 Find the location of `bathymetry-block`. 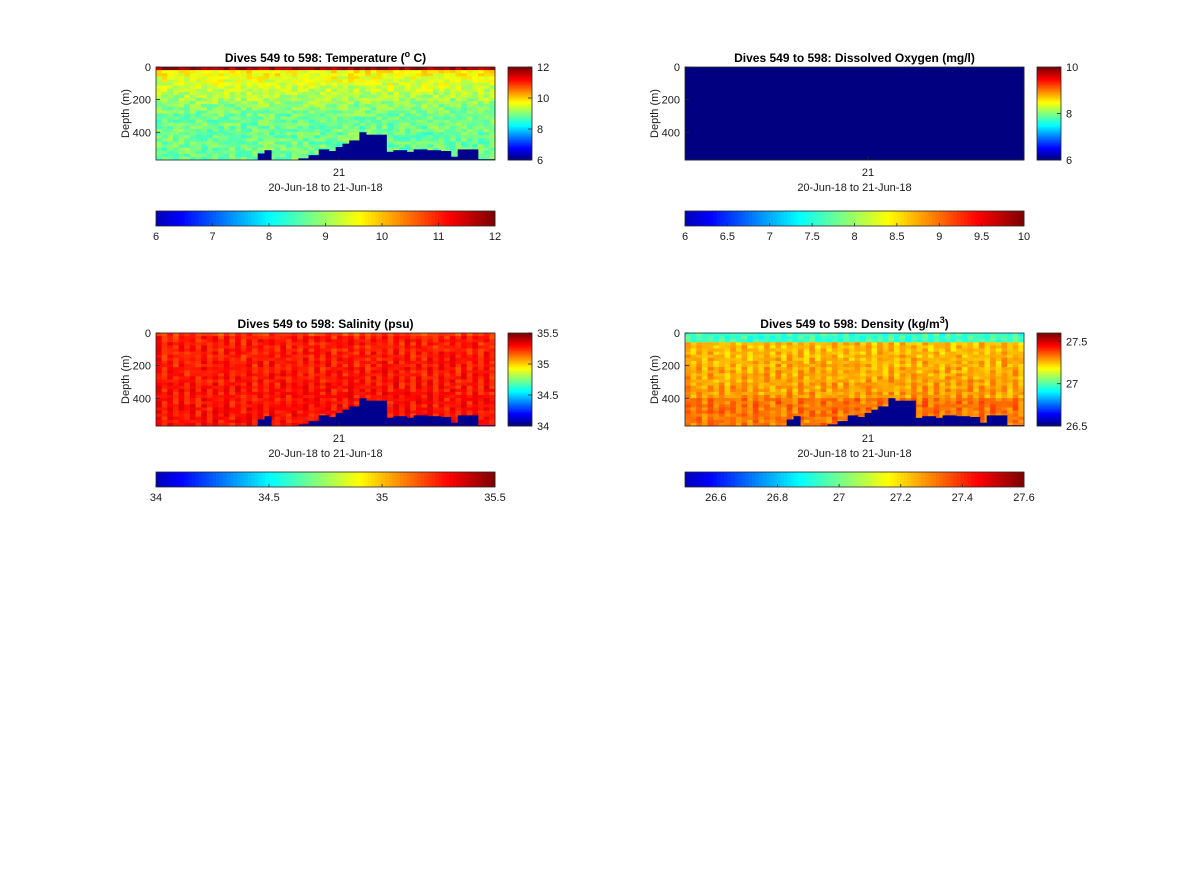

bathymetry-block is located at coordinates (376, 147).